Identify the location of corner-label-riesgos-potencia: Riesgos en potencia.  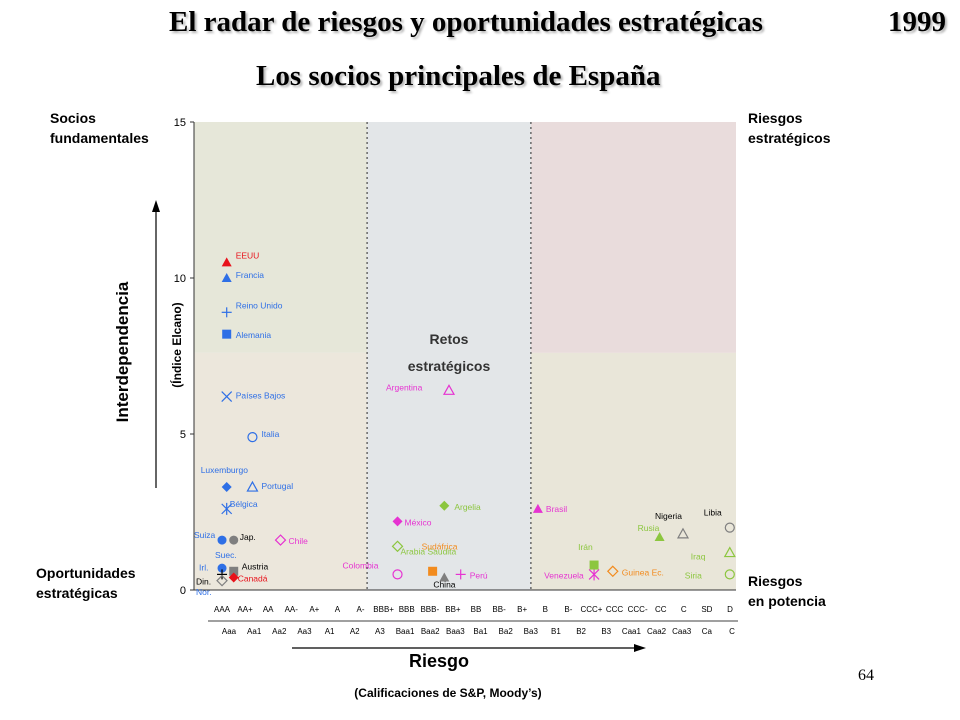
(787, 591).